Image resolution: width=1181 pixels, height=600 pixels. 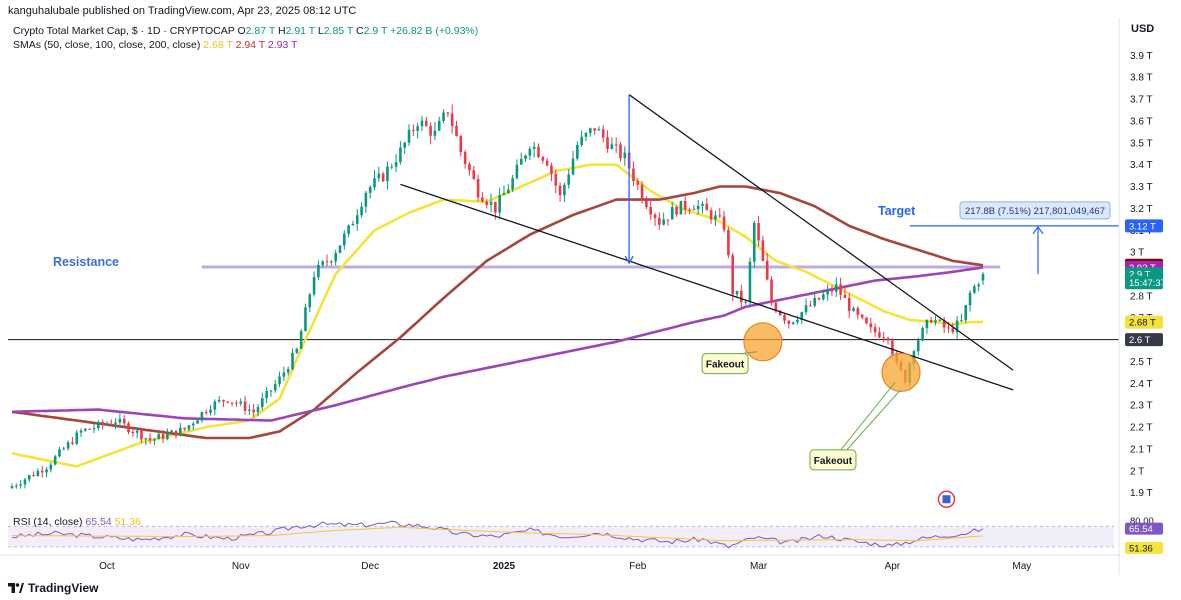 I want to click on x-tick-label: 2025, so click(x=504, y=566).